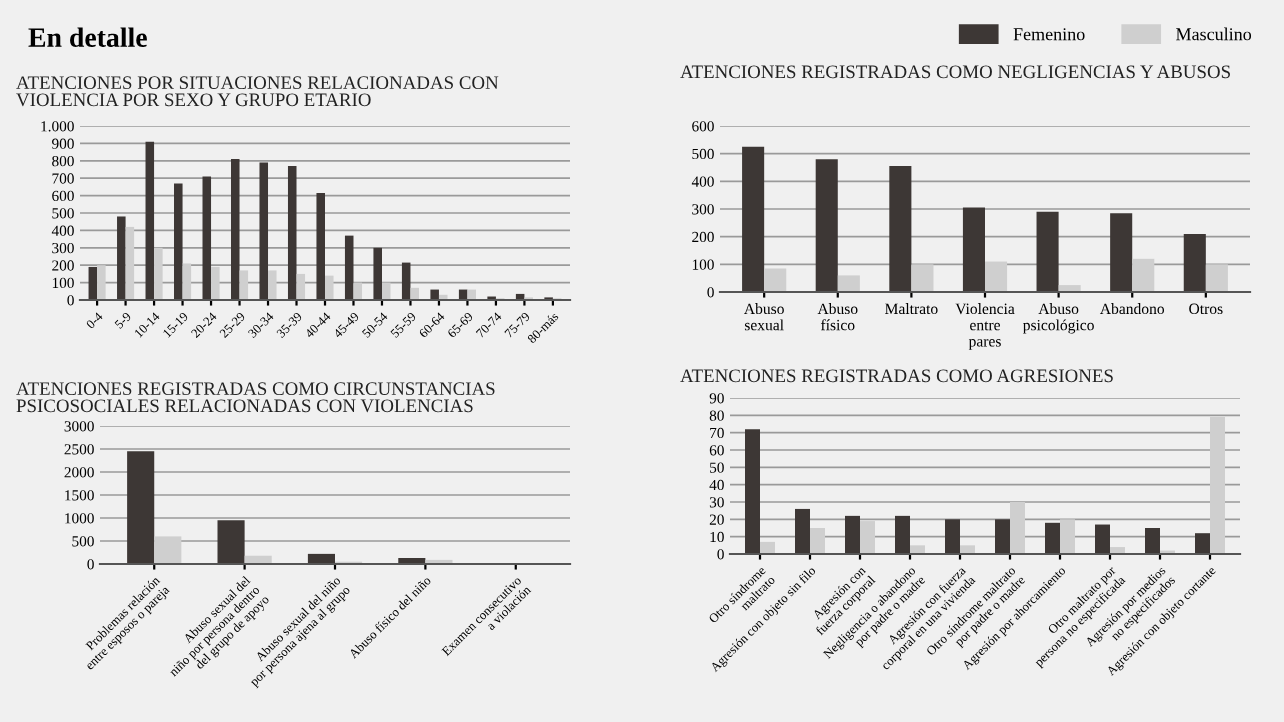 This screenshot has height=722, width=1284. I want to click on legend-label: Femenino, so click(1049, 34).